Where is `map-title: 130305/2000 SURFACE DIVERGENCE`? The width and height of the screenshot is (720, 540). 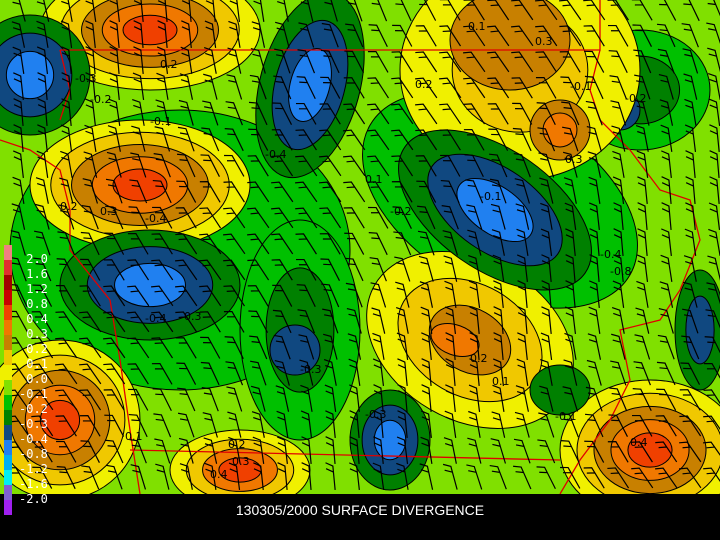 map-title: 130305/2000 SURFACE DIVERGENCE is located at coordinates (360, 510).